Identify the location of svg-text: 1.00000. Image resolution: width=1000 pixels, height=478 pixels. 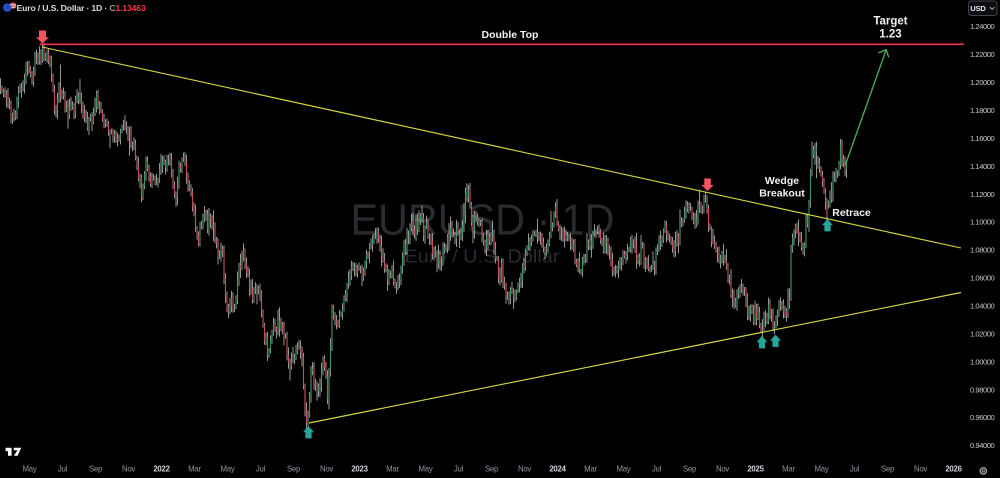
(982, 361).